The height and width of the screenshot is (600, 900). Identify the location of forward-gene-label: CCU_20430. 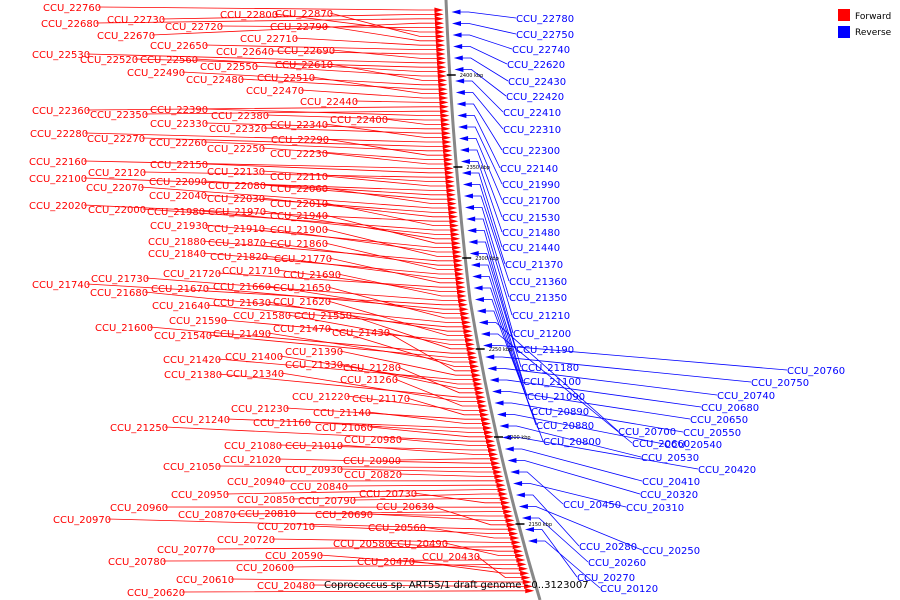
(451, 557).